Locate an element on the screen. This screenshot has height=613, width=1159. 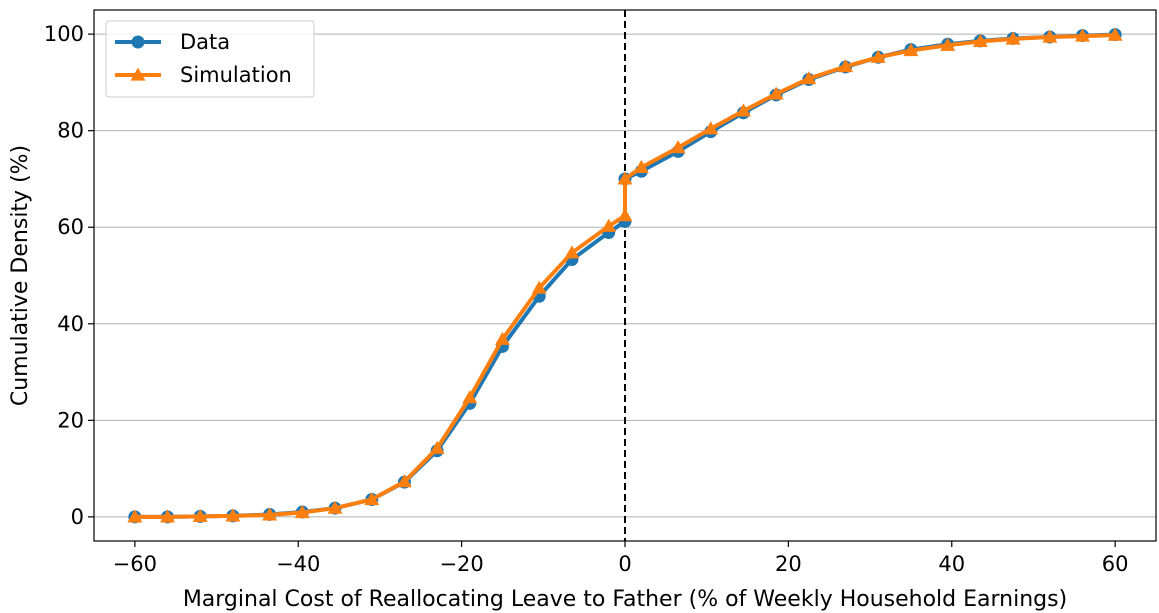
legend-label: Simulation is located at coordinates (236, 75).